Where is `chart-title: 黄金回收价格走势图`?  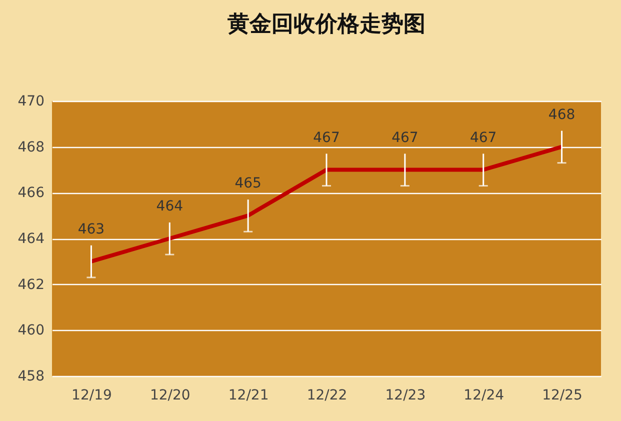 chart-title: 黄金回收价格走势图 is located at coordinates (326, 24).